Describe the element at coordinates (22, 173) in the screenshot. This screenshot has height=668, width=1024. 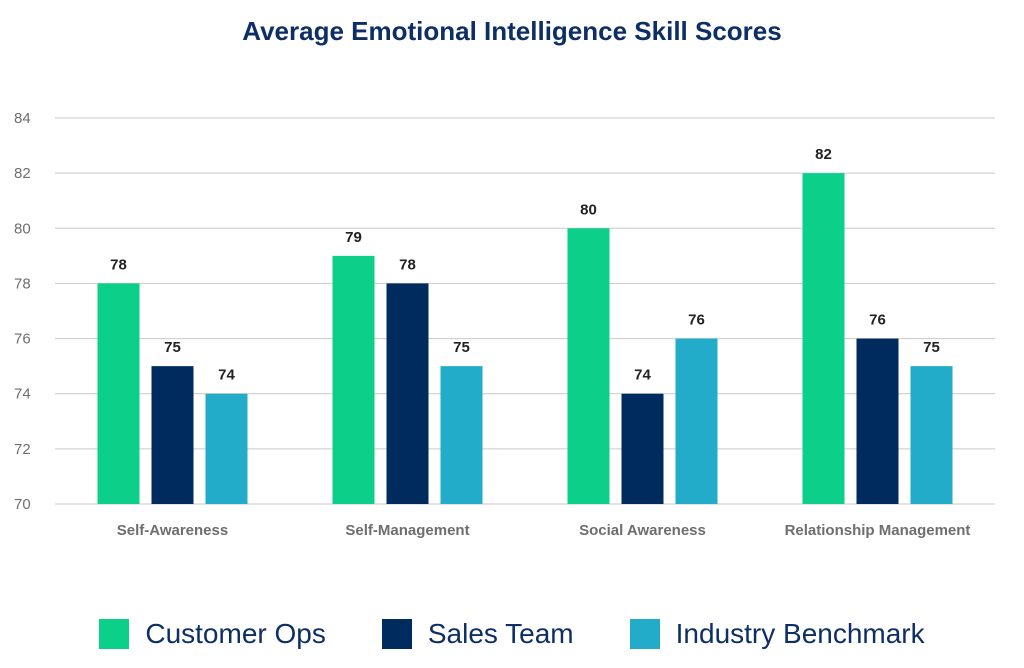
I see `y-tick-label: 82` at that location.